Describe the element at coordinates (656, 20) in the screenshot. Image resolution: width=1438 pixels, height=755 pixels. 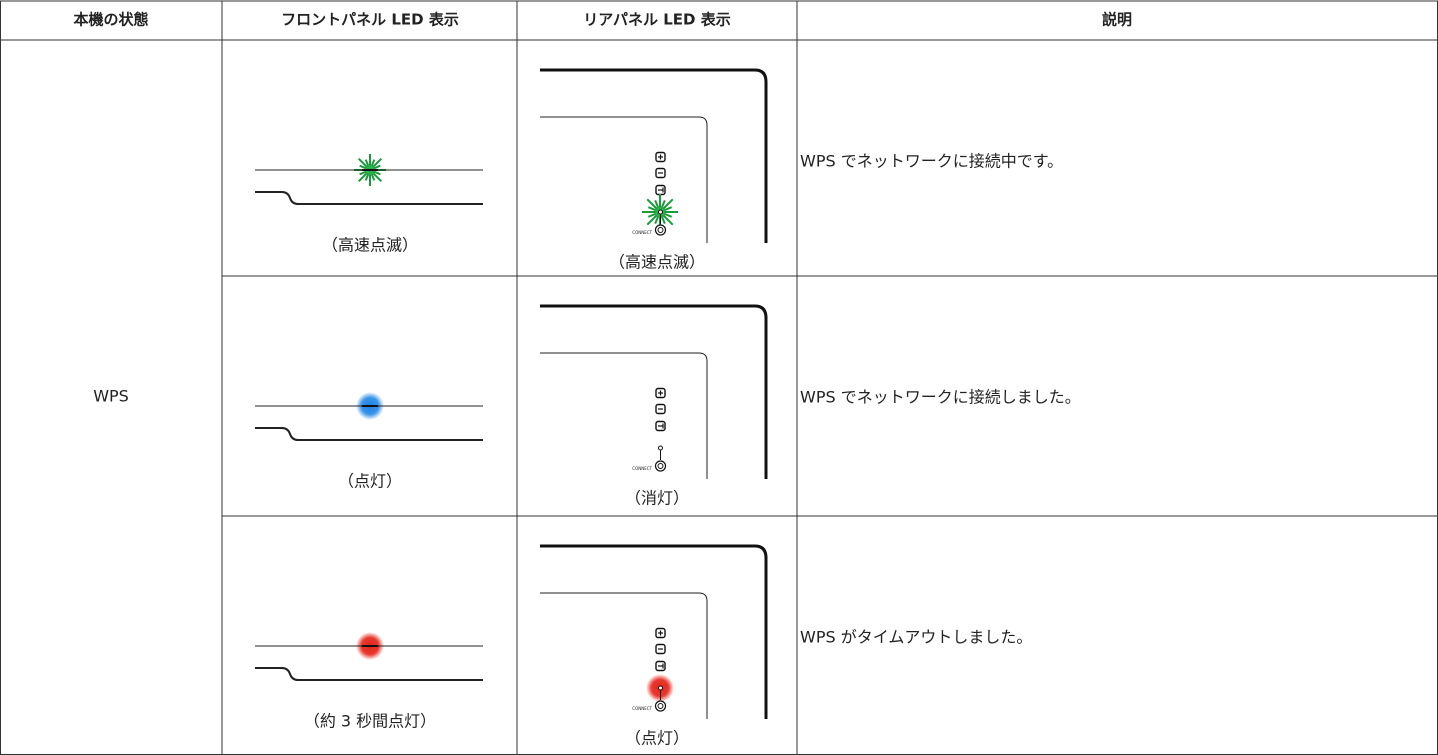
I see `header-cell: リアパネル LED 表示` at that location.